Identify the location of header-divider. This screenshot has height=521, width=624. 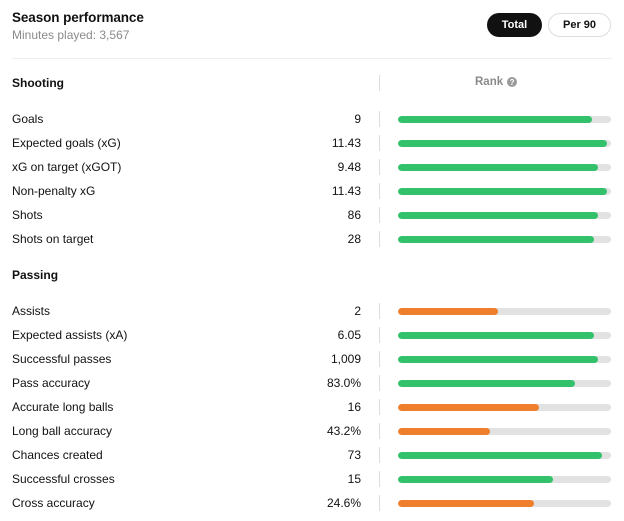
(312, 58).